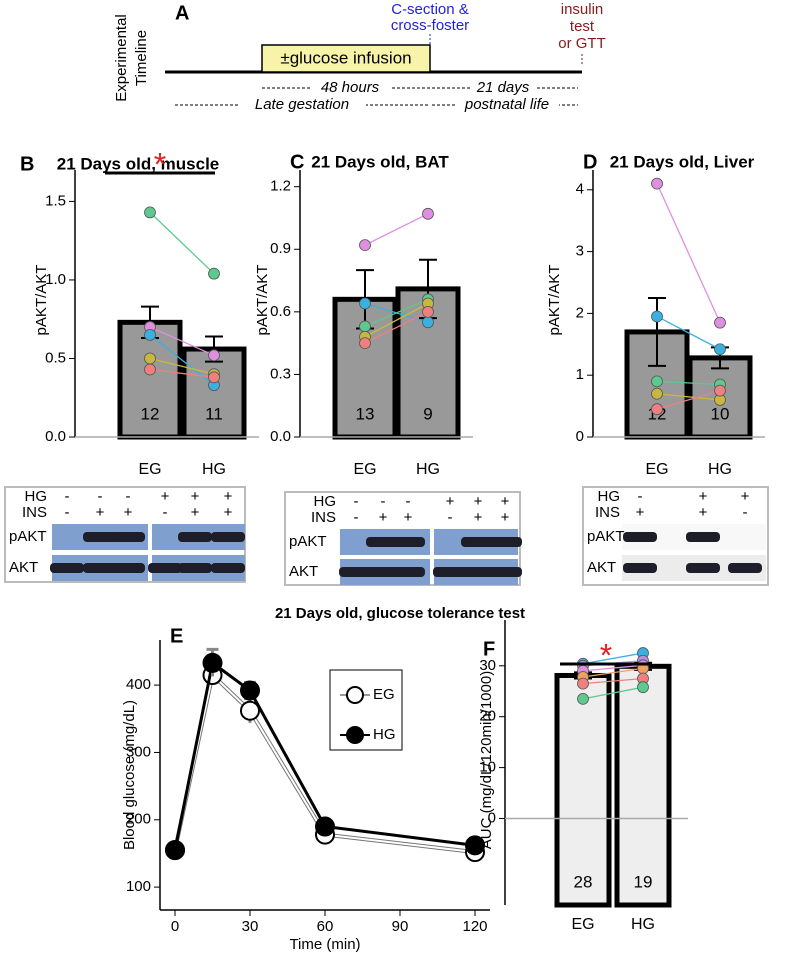  I want to click on row-label: HG, so click(609, 496).